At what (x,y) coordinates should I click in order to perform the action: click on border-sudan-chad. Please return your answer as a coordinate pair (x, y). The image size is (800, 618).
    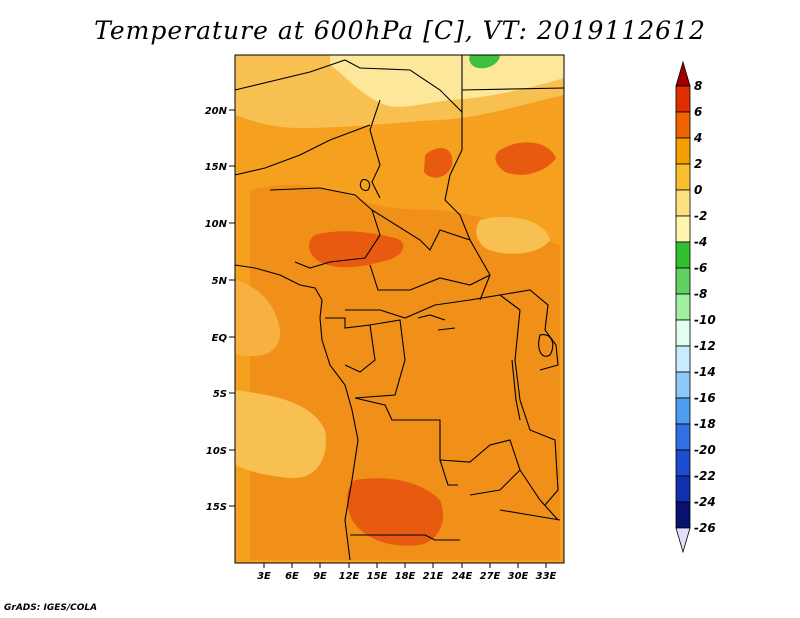
    Looking at the image, I should click on (457, 176).